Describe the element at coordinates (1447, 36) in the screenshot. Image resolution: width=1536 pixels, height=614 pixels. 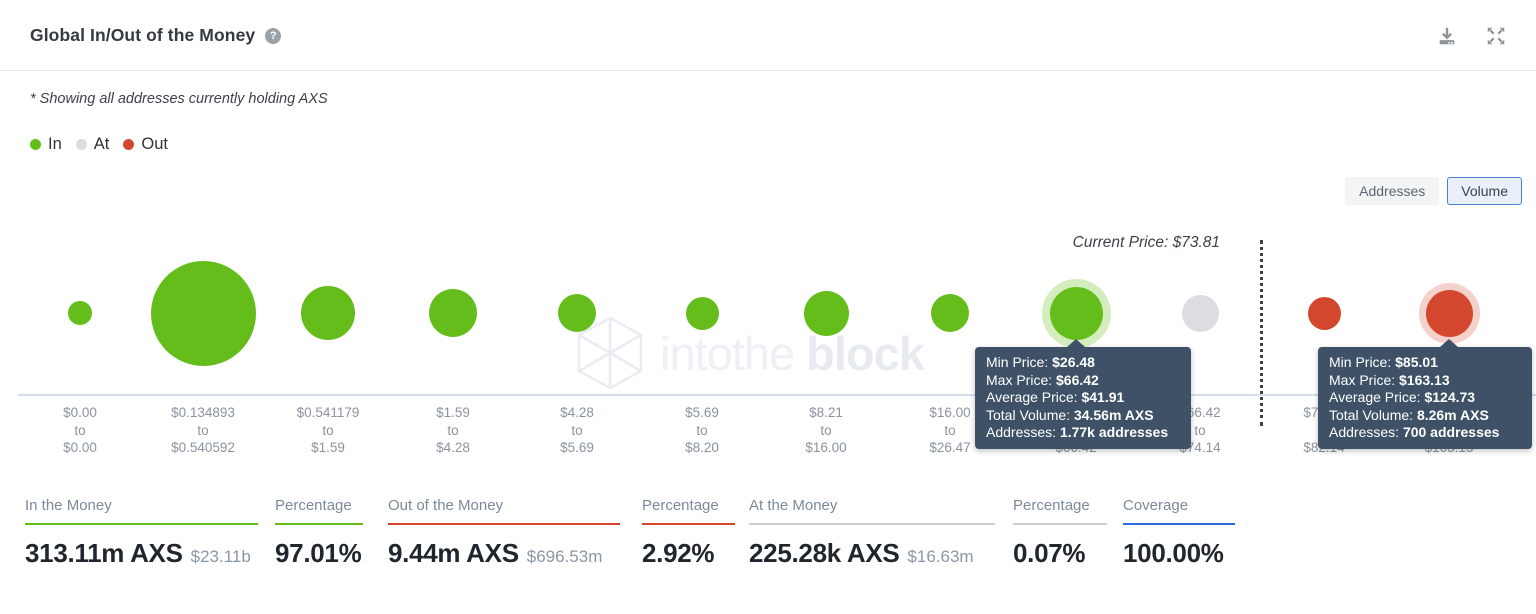
I see `download-icon` at that location.